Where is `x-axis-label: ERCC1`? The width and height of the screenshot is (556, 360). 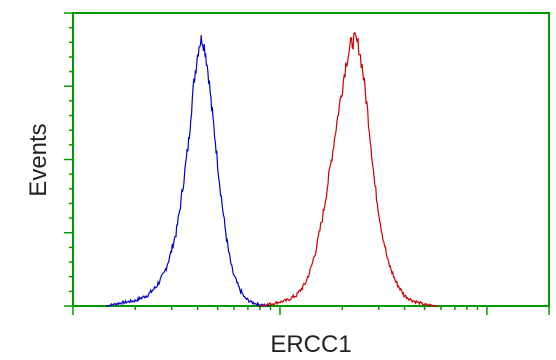 x-axis-label: ERCC1 is located at coordinates (310, 344).